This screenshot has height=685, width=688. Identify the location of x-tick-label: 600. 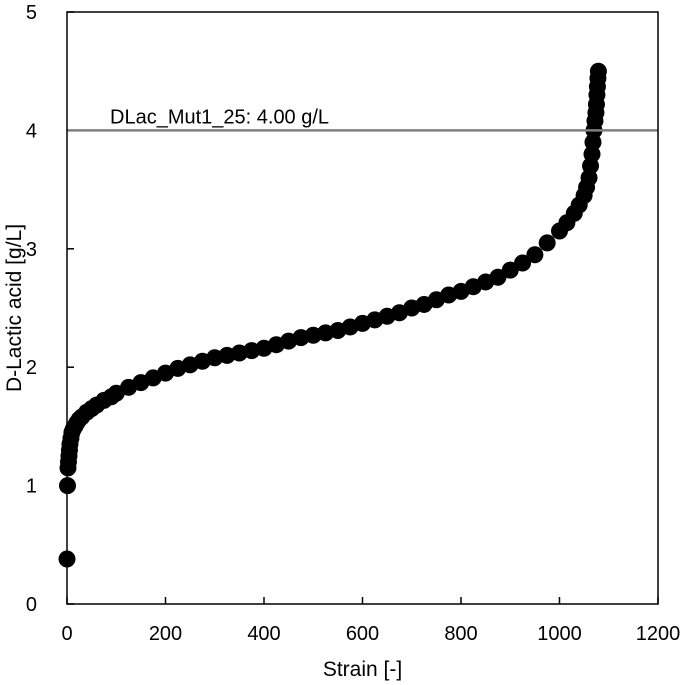
(362, 634).